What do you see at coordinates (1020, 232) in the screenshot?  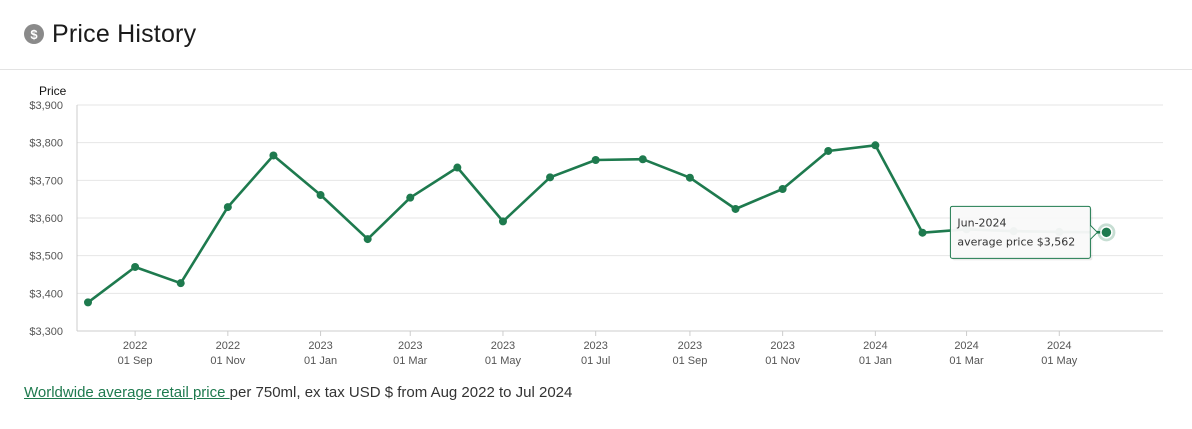 I see `tooltip-box` at bounding box center [1020, 232].